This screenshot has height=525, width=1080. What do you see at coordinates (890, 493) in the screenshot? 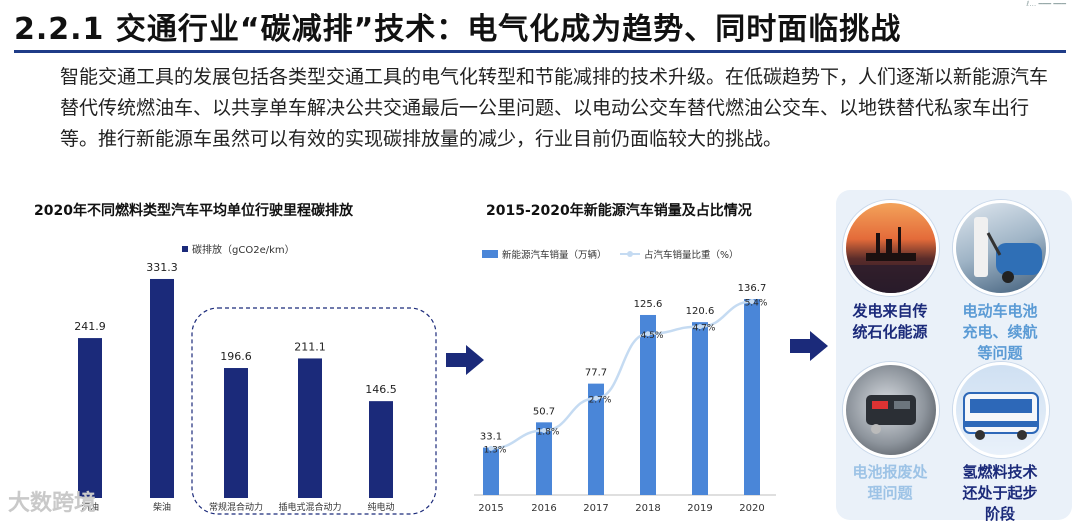
I see `challenge-line: 理问题` at bounding box center [890, 493].